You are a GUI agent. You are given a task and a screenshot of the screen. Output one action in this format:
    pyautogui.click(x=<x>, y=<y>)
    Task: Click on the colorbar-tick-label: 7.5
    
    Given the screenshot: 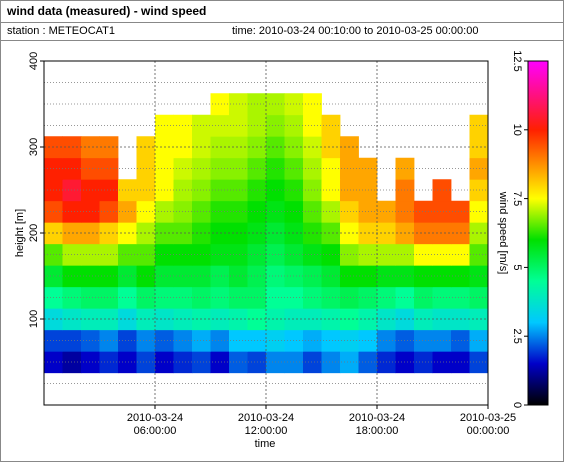 What is the action you would take?
    pyautogui.click(x=517, y=198)
    